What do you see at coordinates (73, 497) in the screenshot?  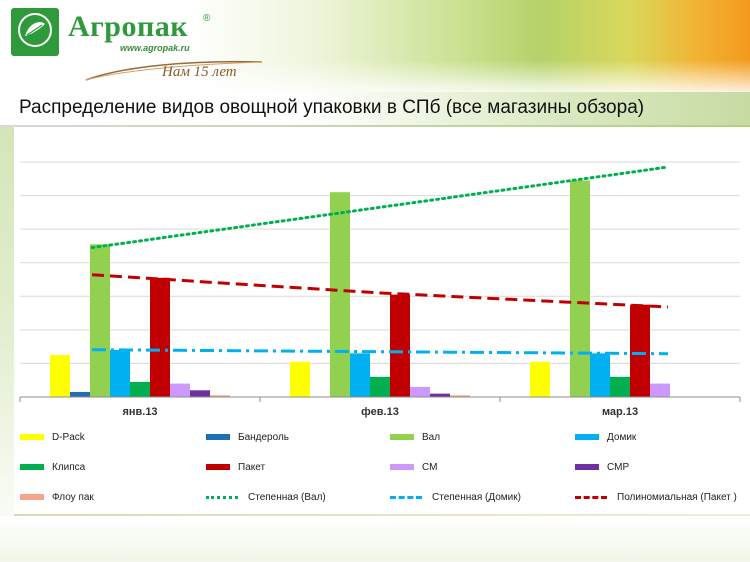 I see `legend-label: Флоу пак` at bounding box center [73, 497].